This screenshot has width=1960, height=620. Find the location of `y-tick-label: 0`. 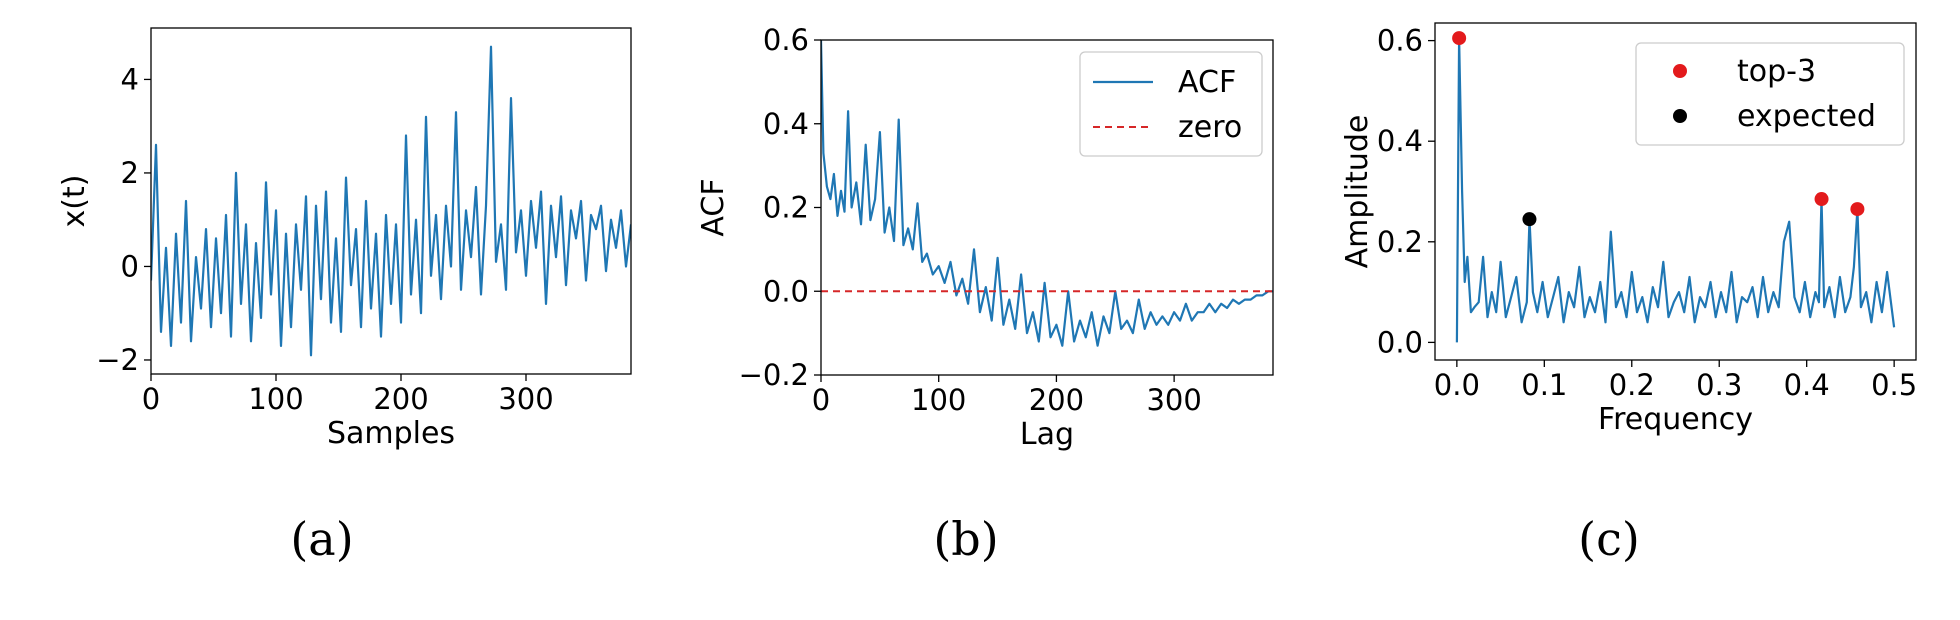

y-tick-label: 0 is located at coordinates (130, 266).